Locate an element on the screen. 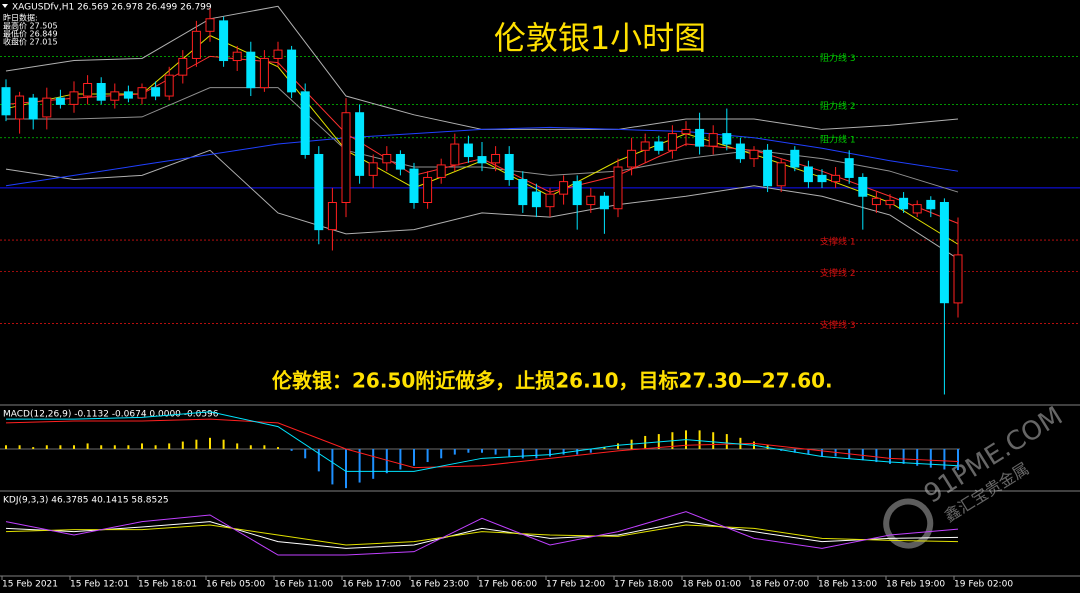  x-tick-label: 16 Feb 17:00 is located at coordinates (371, 585).